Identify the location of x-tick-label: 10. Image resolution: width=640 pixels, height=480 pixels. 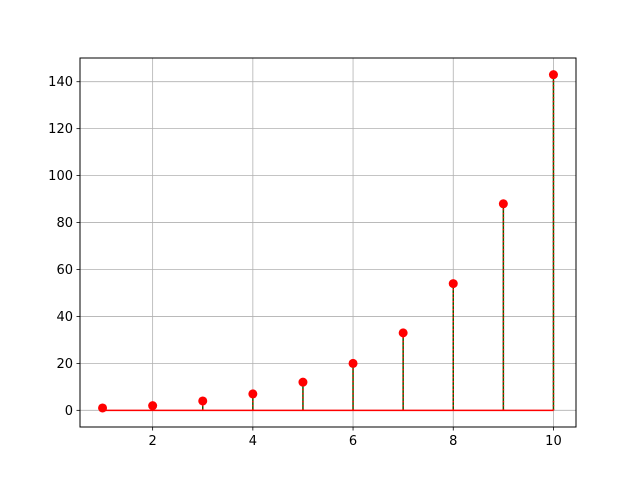
(553, 441).